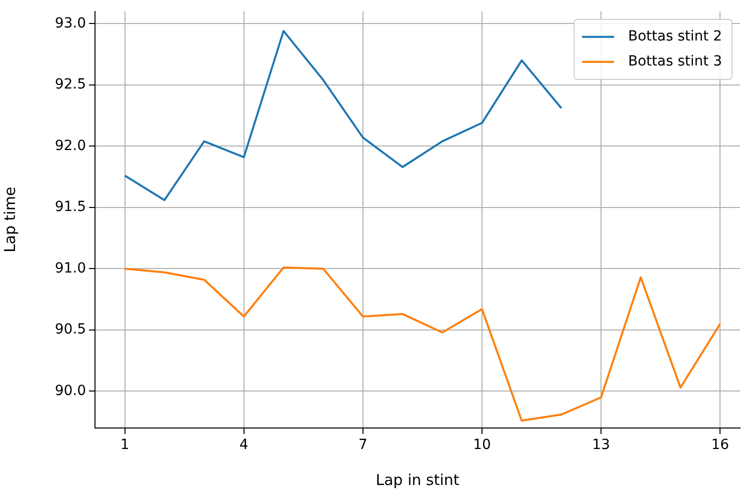 This screenshot has height=492, width=741. What do you see at coordinates (601, 445) in the screenshot?
I see `x-tick-label: 13` at bounding box center [601, 445].